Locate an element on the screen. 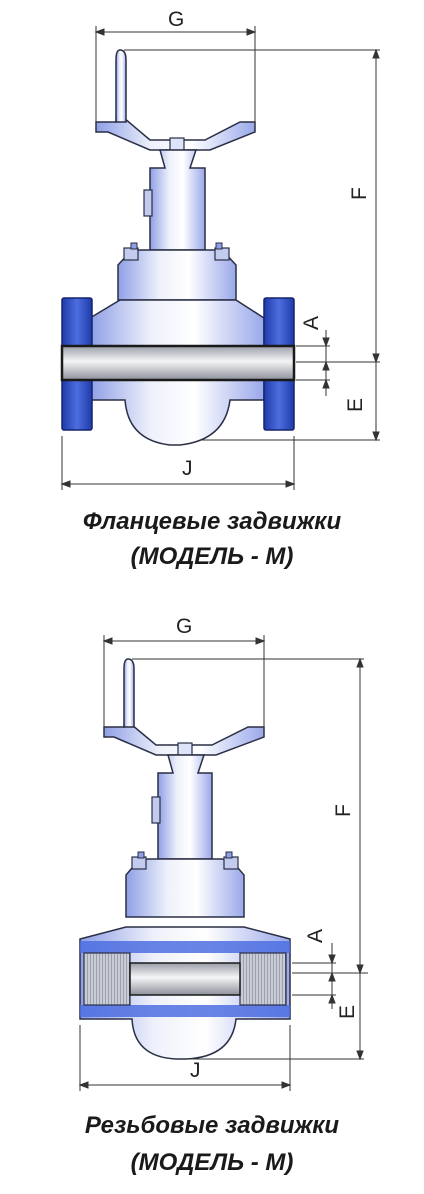  left-threaded-port is located at coordinates (107, 979).